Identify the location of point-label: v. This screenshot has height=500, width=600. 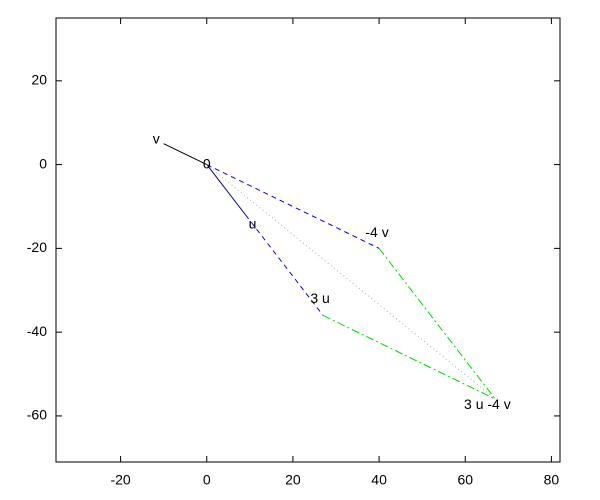
(156, 138).